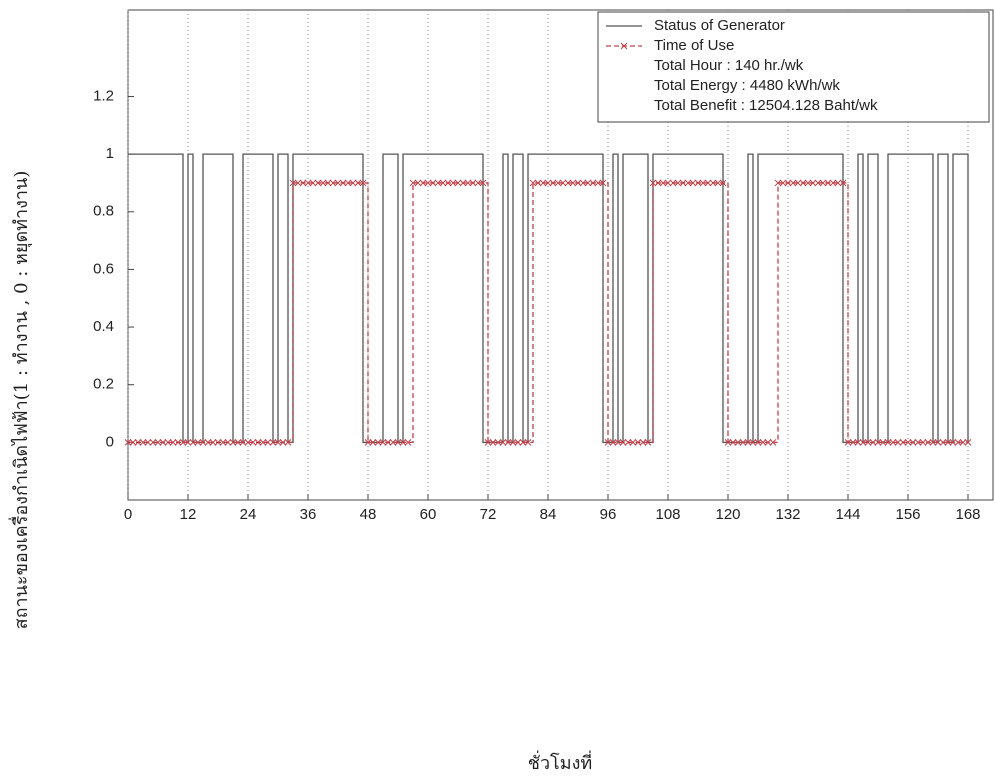 Image resolution: width=995 pixels, height=780 pixels. What do you see at coordinates (766, 105) in the screenshot?
I see `annotation: Total Benefit : 12504.128 Baht/wk` at bounding box center [766, 105].